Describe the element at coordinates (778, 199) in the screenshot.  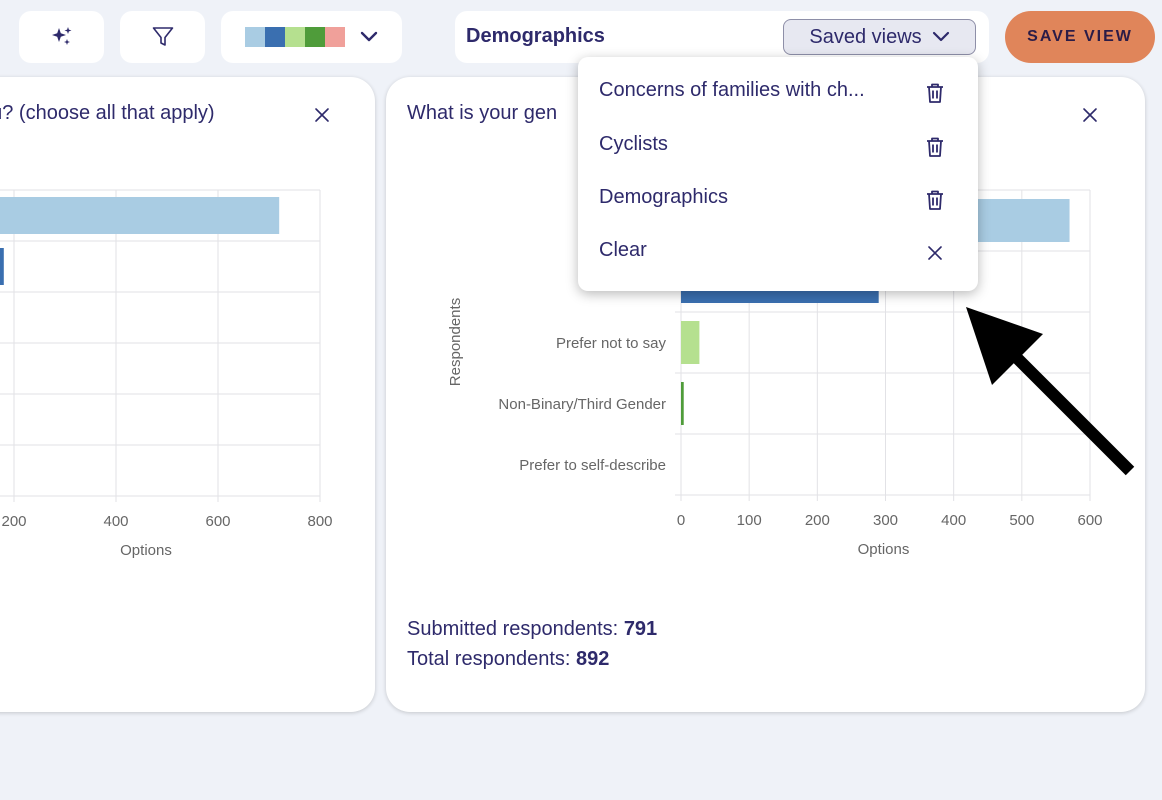
I see `saved-view-item: Demographics` at that location.